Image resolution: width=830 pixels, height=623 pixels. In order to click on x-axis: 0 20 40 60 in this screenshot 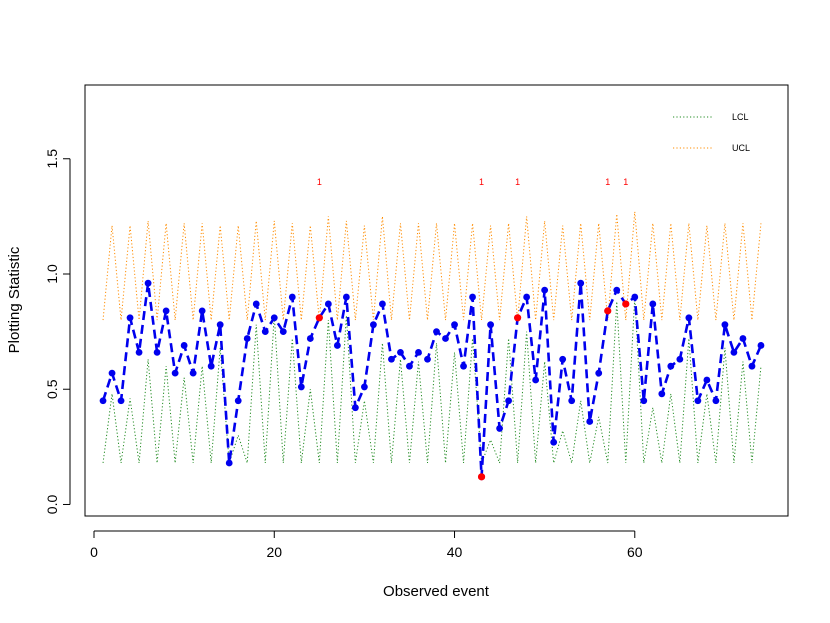, I will do `click(366, 545)`.